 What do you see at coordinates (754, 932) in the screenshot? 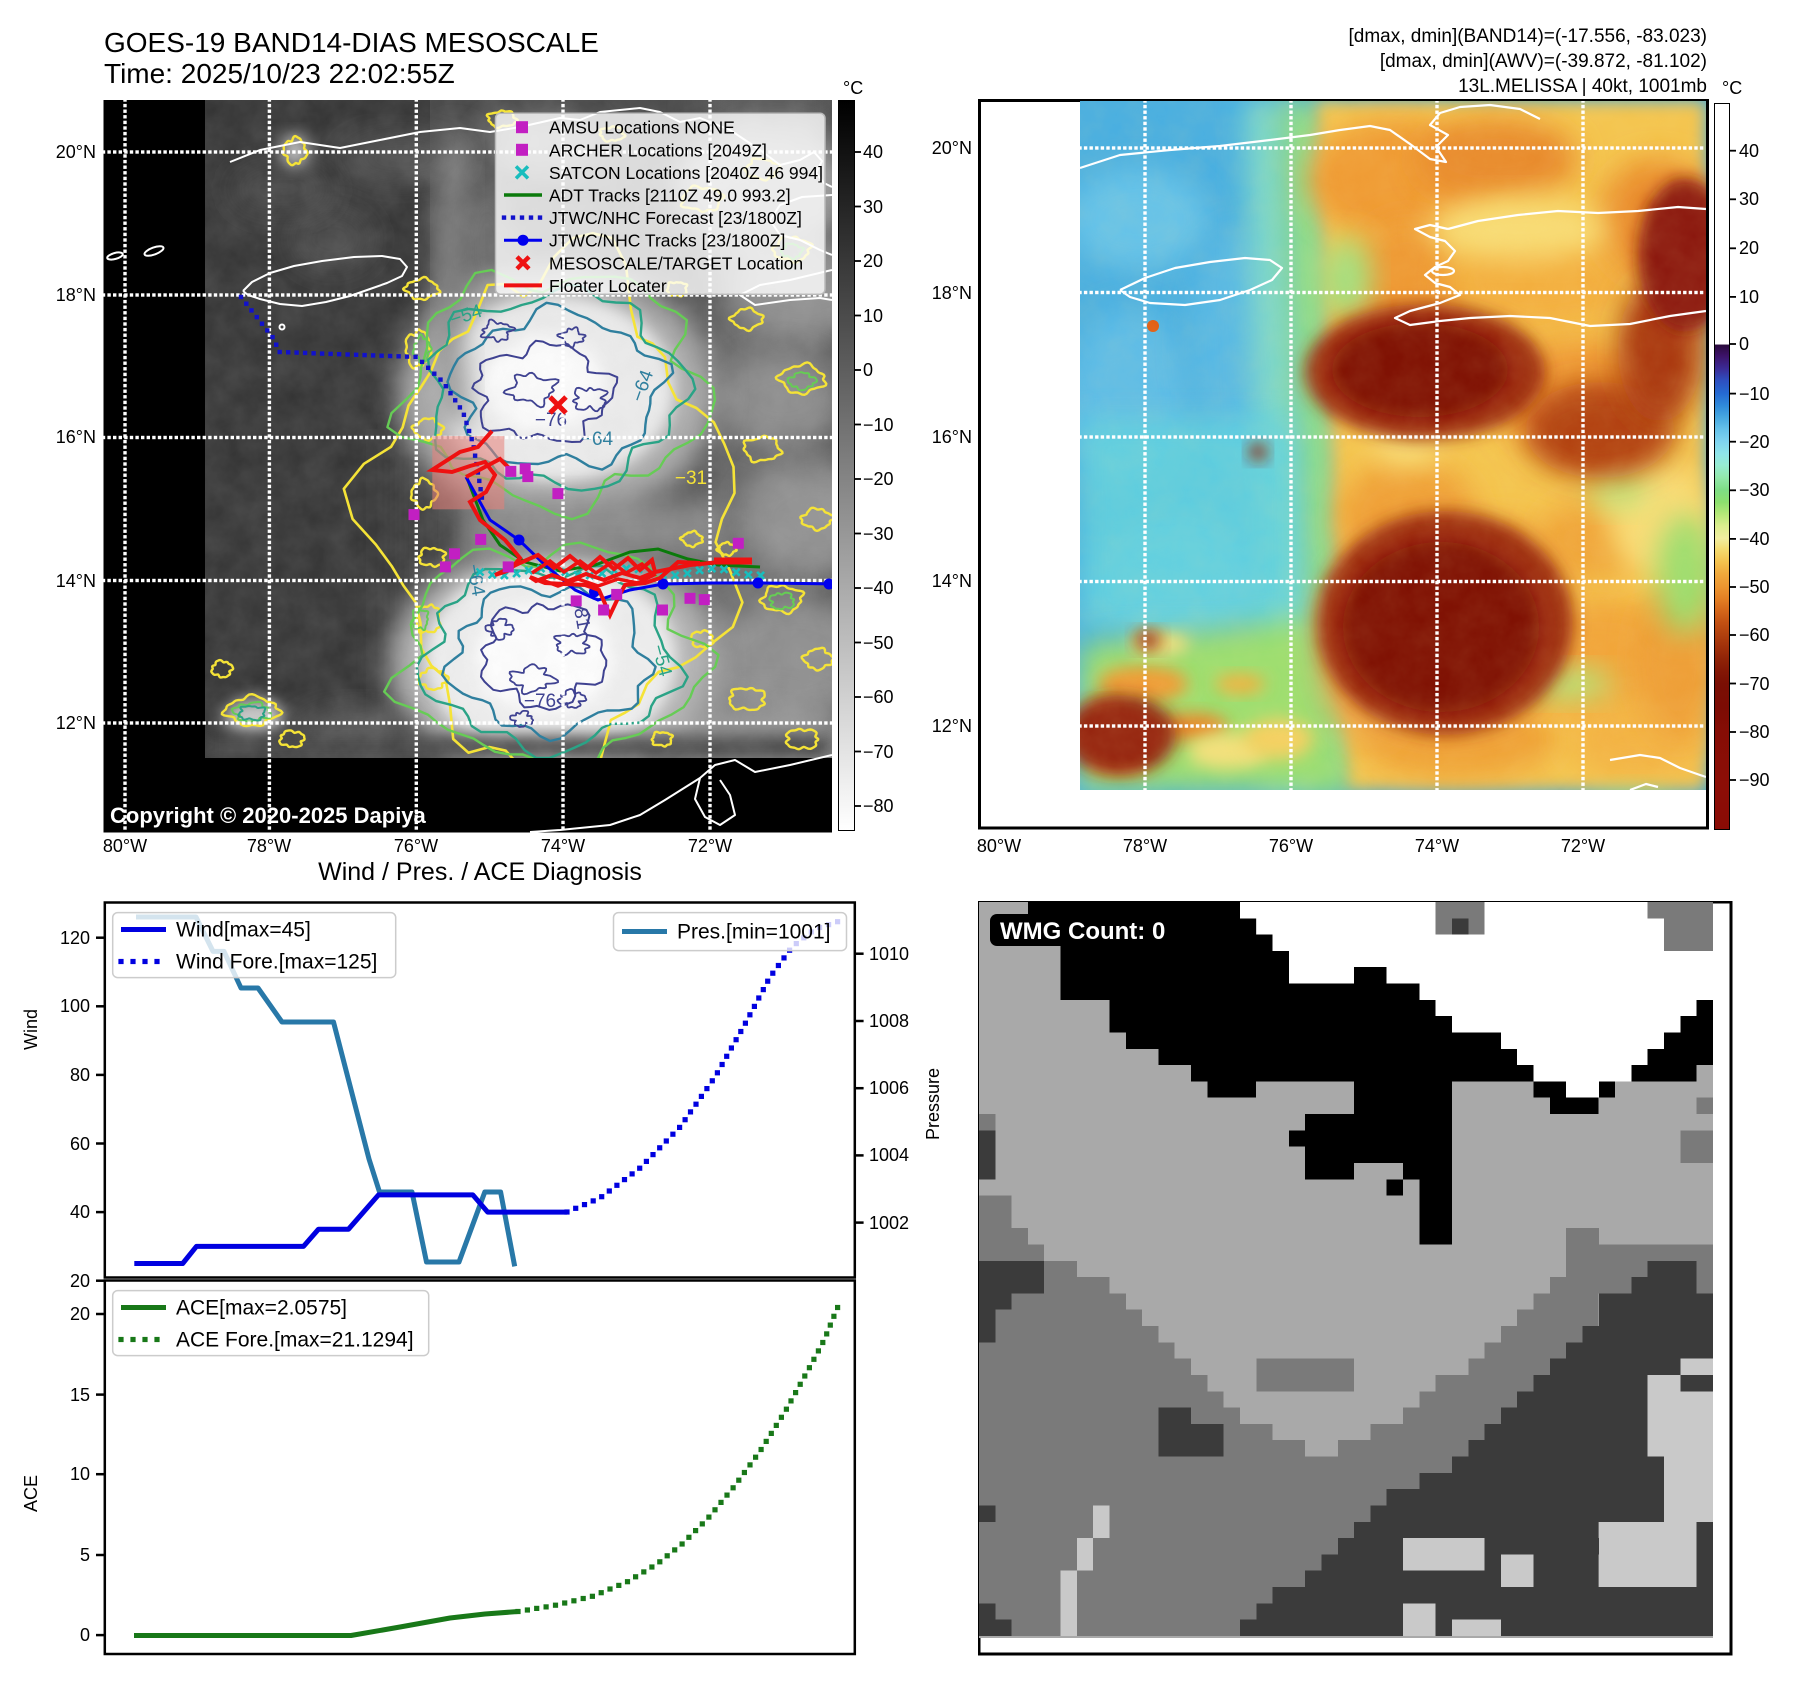
I see `svg-text: Pres.[min=1001]` at bounding box center [754, 932].